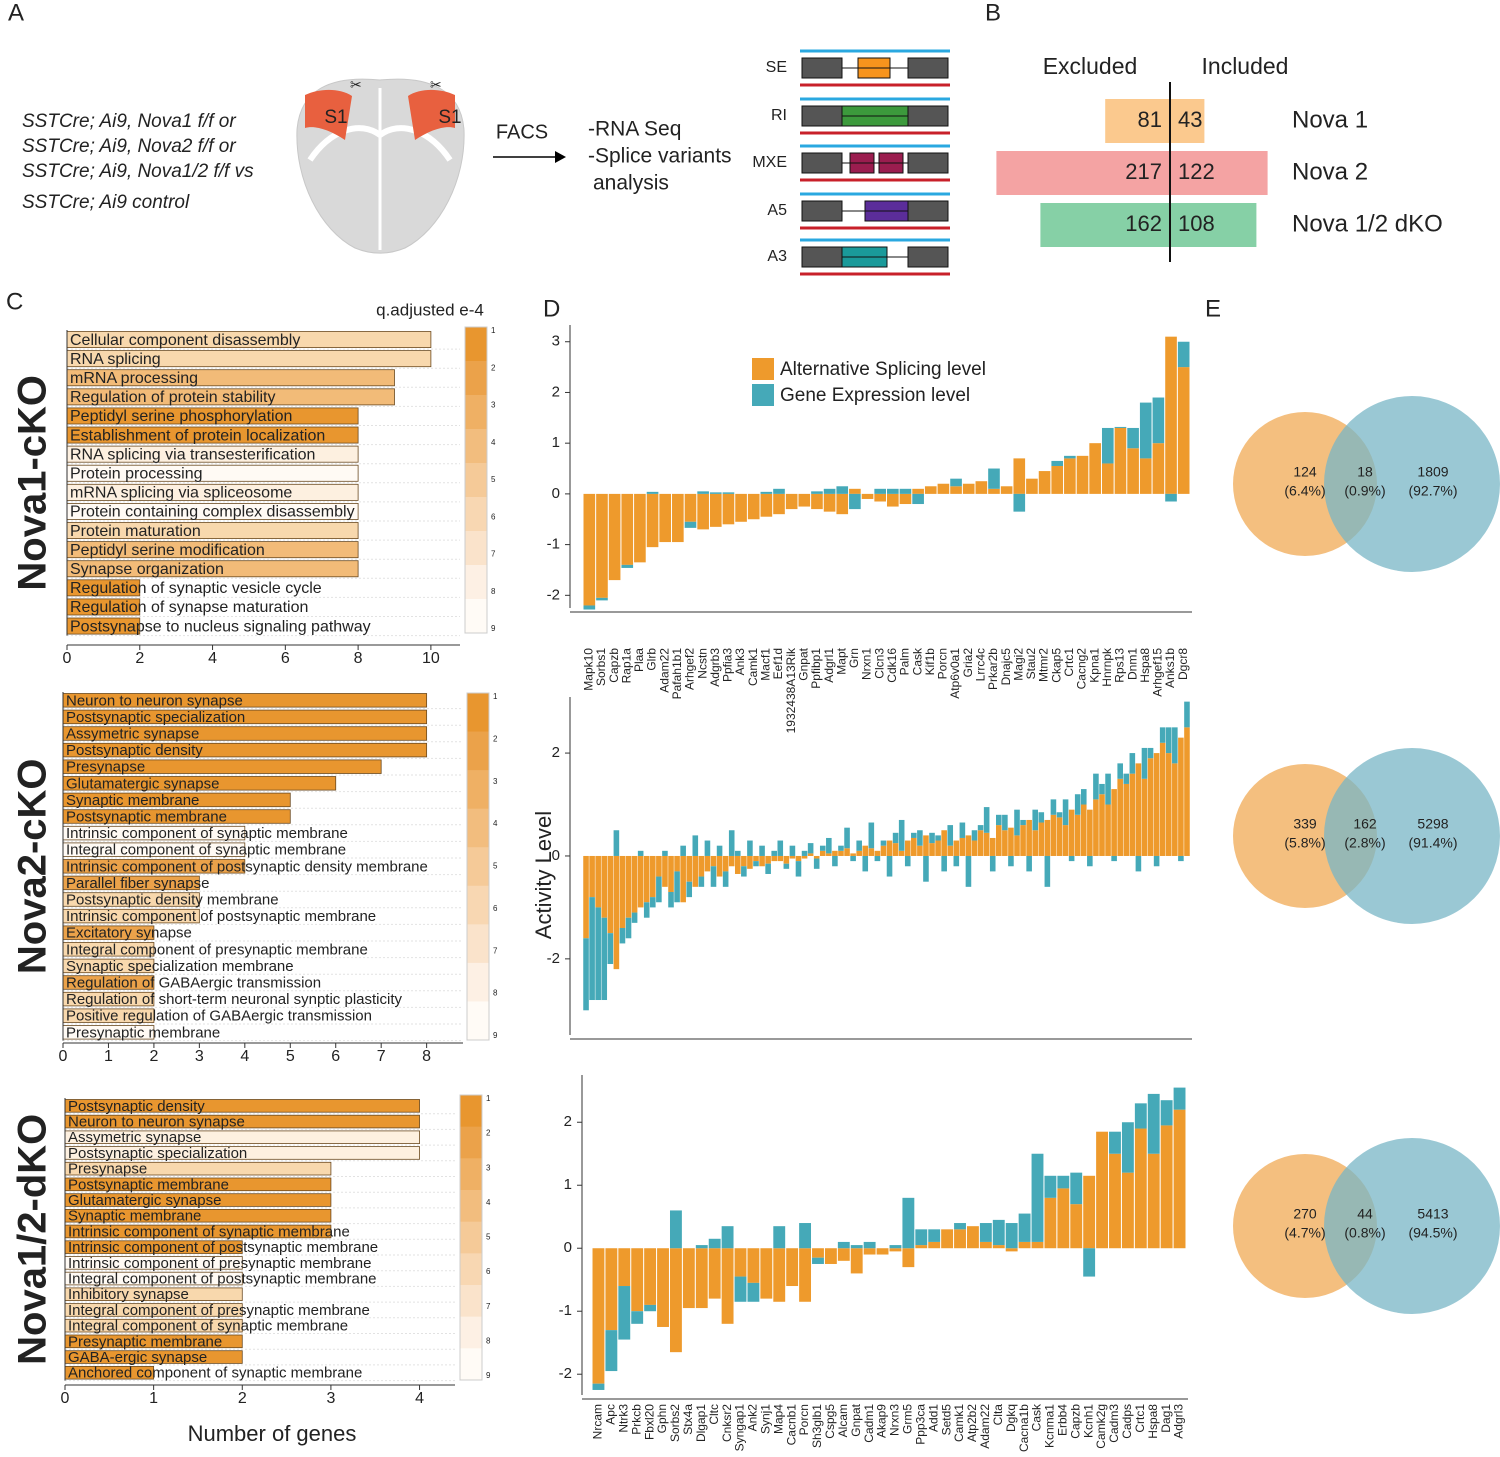  I want to click on x-tick-label: Nrxn3, so click(895, 1420).